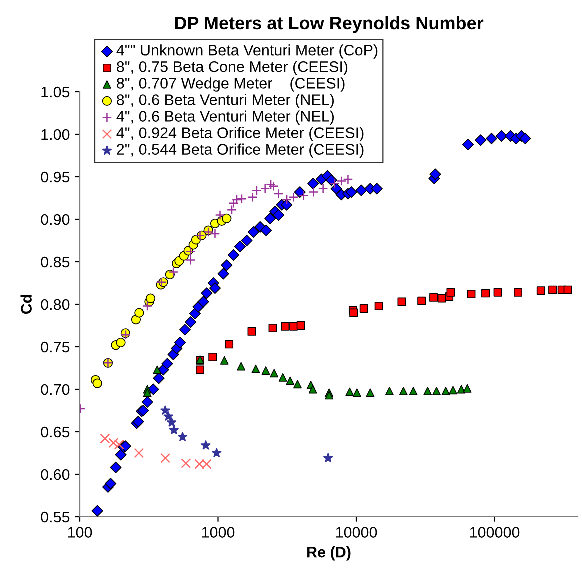 The width and height of the screenshot is (582, 569). I want to click on y-tick-label: 1.05, so click(56, 92).